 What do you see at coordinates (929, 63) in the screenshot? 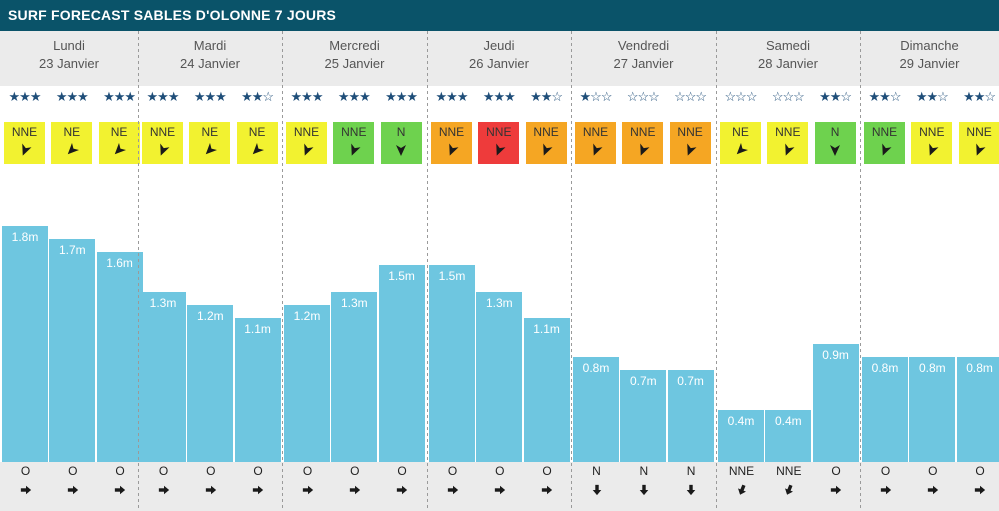
I see `day-date: 29 Janvier` at bounding box center [929, 63].